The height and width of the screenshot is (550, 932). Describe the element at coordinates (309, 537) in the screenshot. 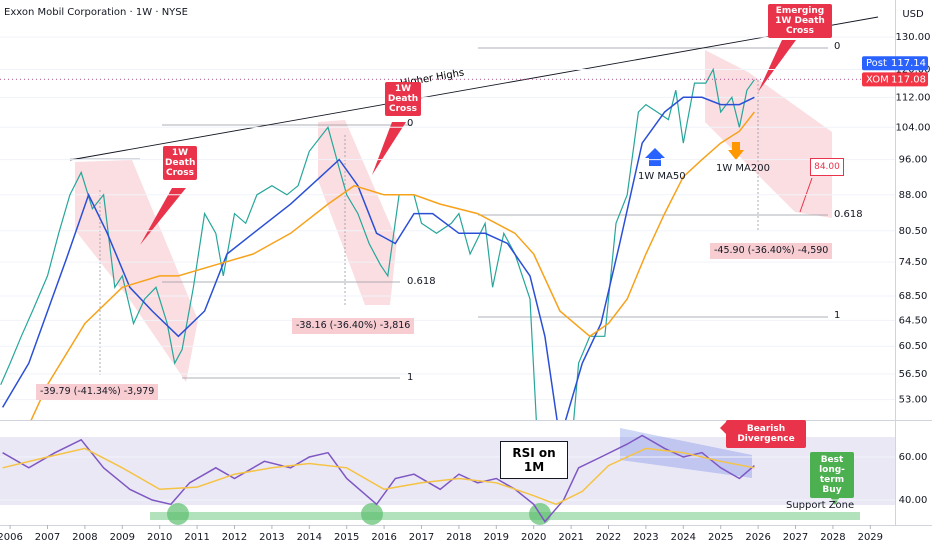

I see `x-tick-label: 2014` at that location.